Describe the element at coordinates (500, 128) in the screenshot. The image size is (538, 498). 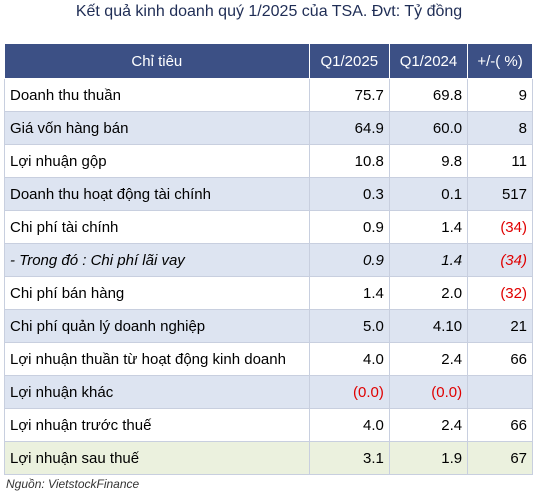
I see `value-cell: 8` at that location.